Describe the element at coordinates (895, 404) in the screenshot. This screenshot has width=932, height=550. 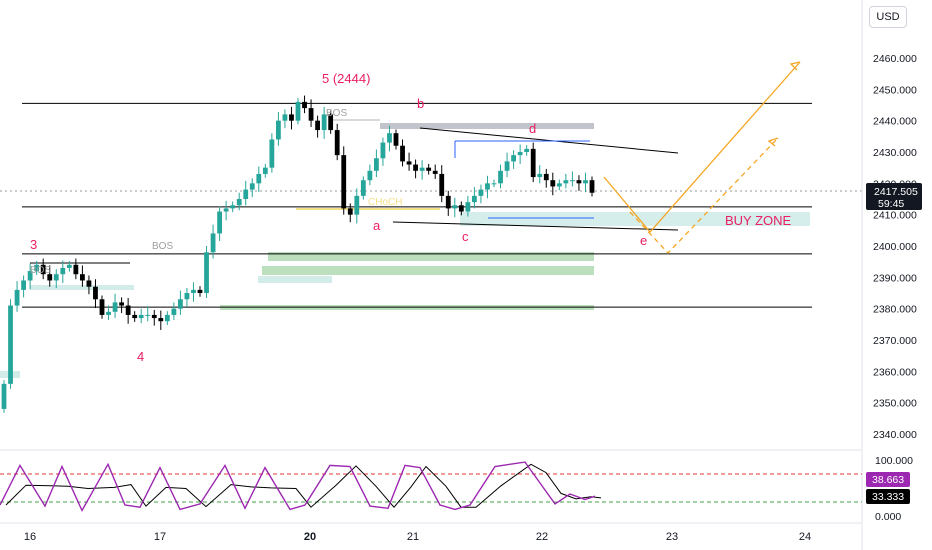
I see `price-tick-label: 2350.000` at that location.